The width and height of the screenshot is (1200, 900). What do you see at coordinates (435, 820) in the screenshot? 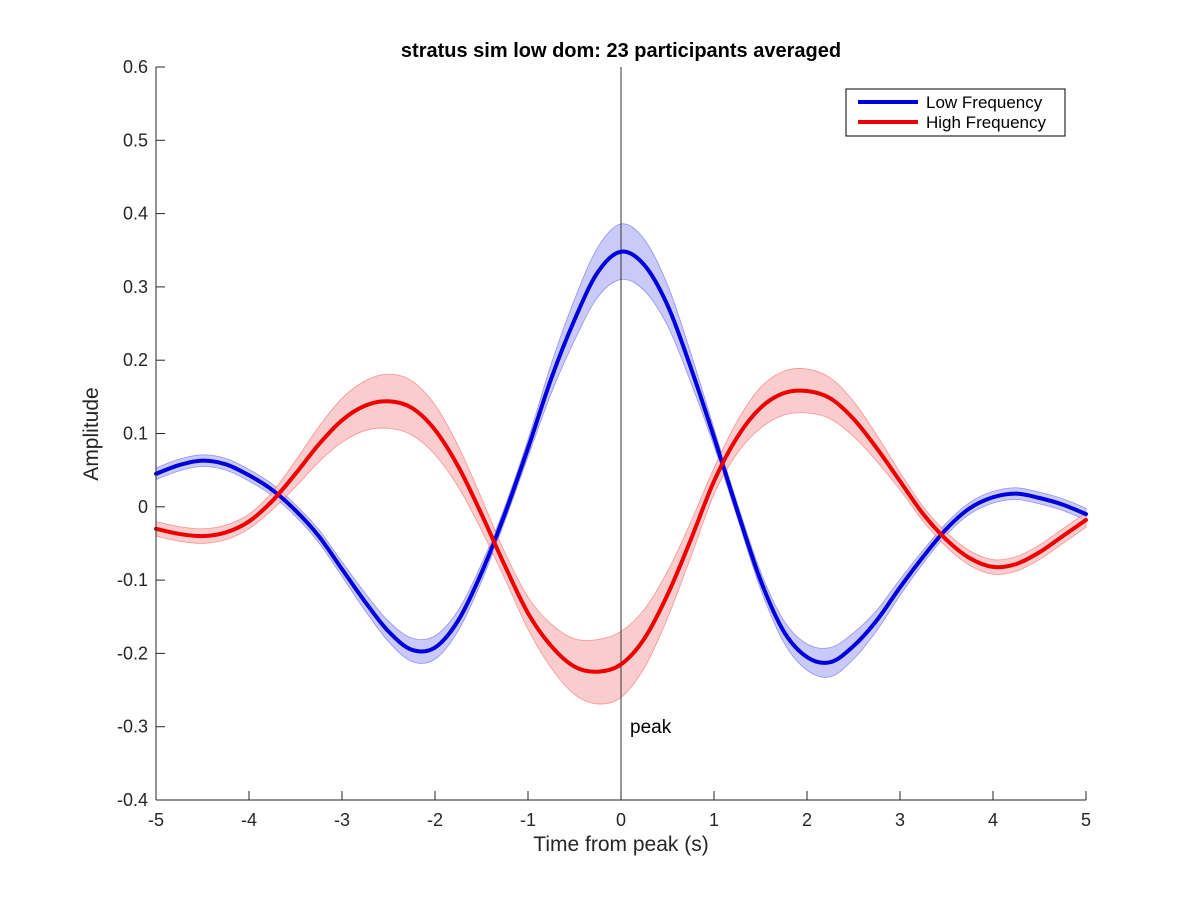
I see `x-tick-label: -2` at bounding box center [435, 820].